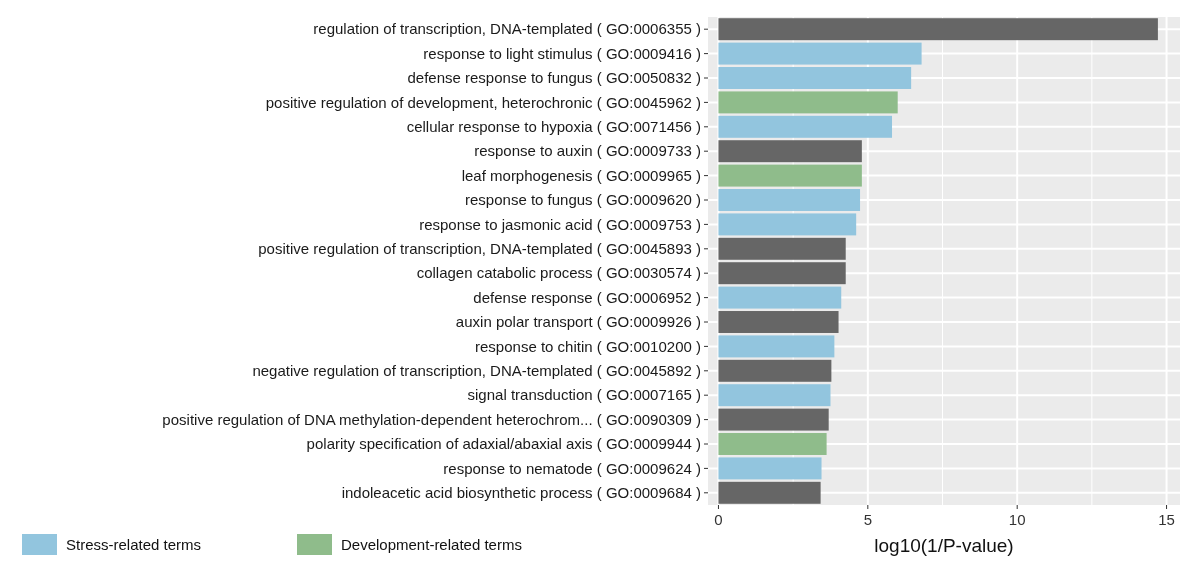 The width and height of the screenshot is (1196, 567). I want to click on y-tick-label: response to light stimulus ( GO:0009416 ), so click(562, 53).